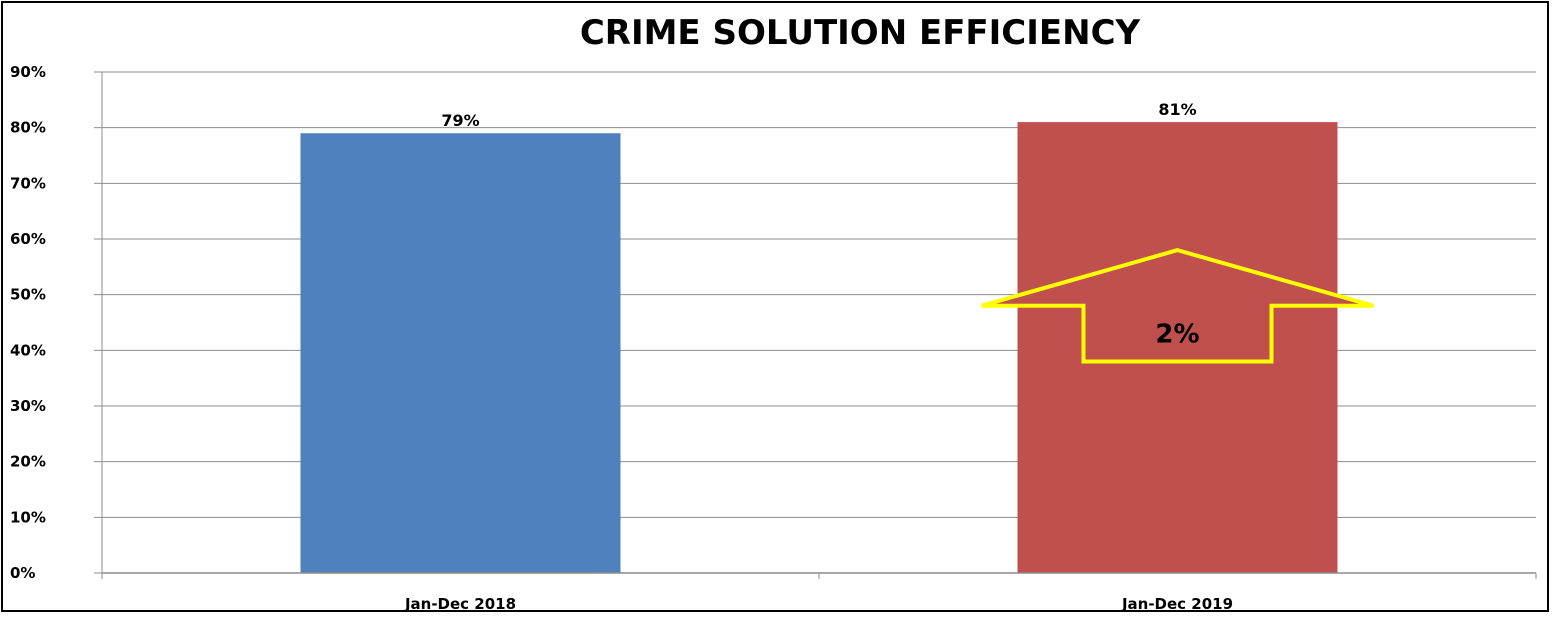 This screenshot has height=617, width=1554. What do you see at coordinates (460, 353) in the screenshot?
I see `bar` at bounding box center [460, 353].